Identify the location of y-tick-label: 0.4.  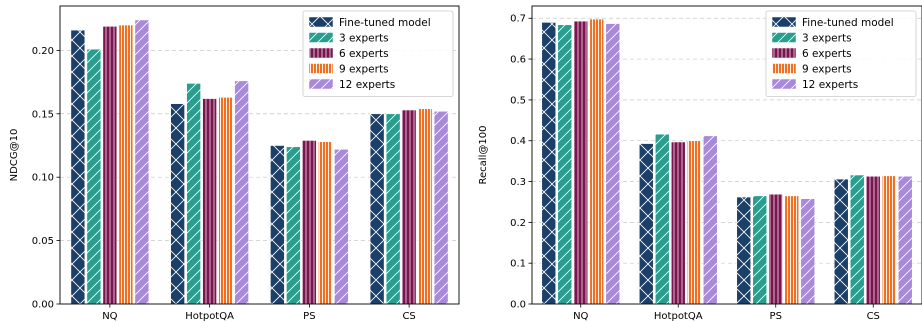
(518, 141).